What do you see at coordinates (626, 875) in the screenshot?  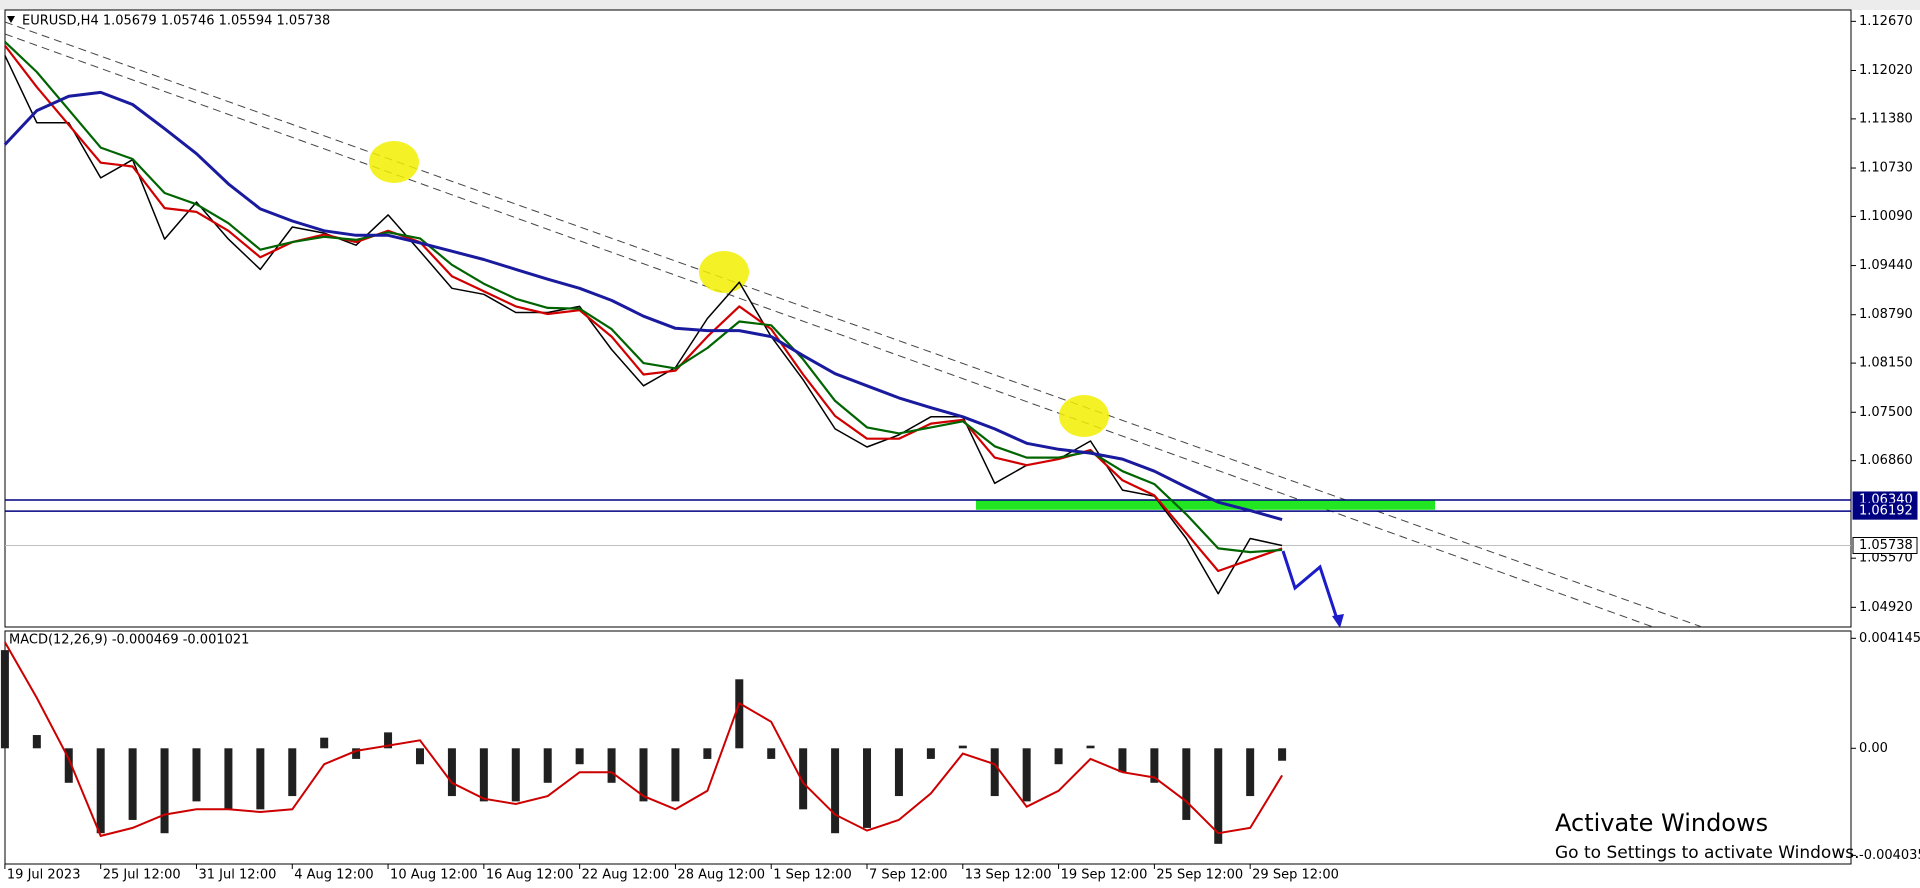 I see `x-tick-label: 22 Aug 12:00` at bounding box center [626, 875].